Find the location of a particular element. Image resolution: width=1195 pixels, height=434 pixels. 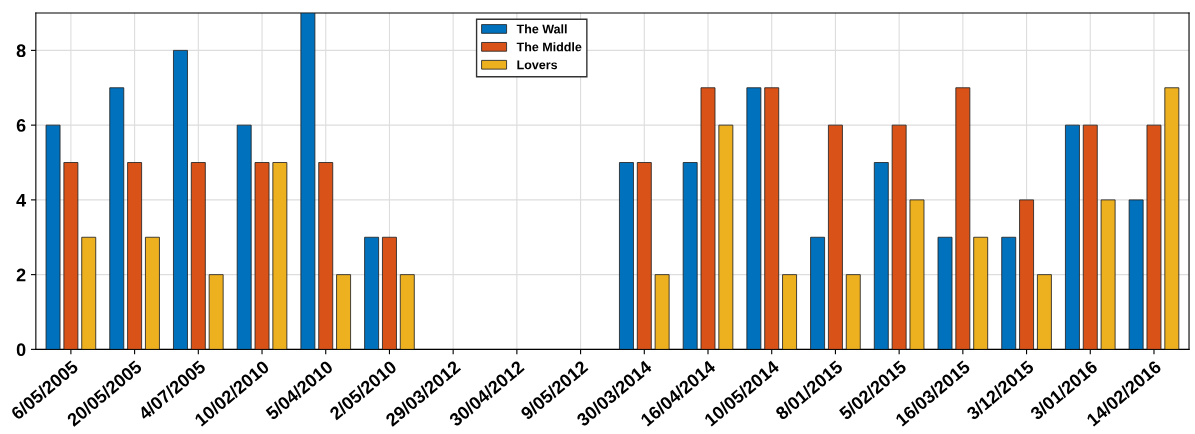

y-tick-label: 2 is located at coordinates (21, 275).